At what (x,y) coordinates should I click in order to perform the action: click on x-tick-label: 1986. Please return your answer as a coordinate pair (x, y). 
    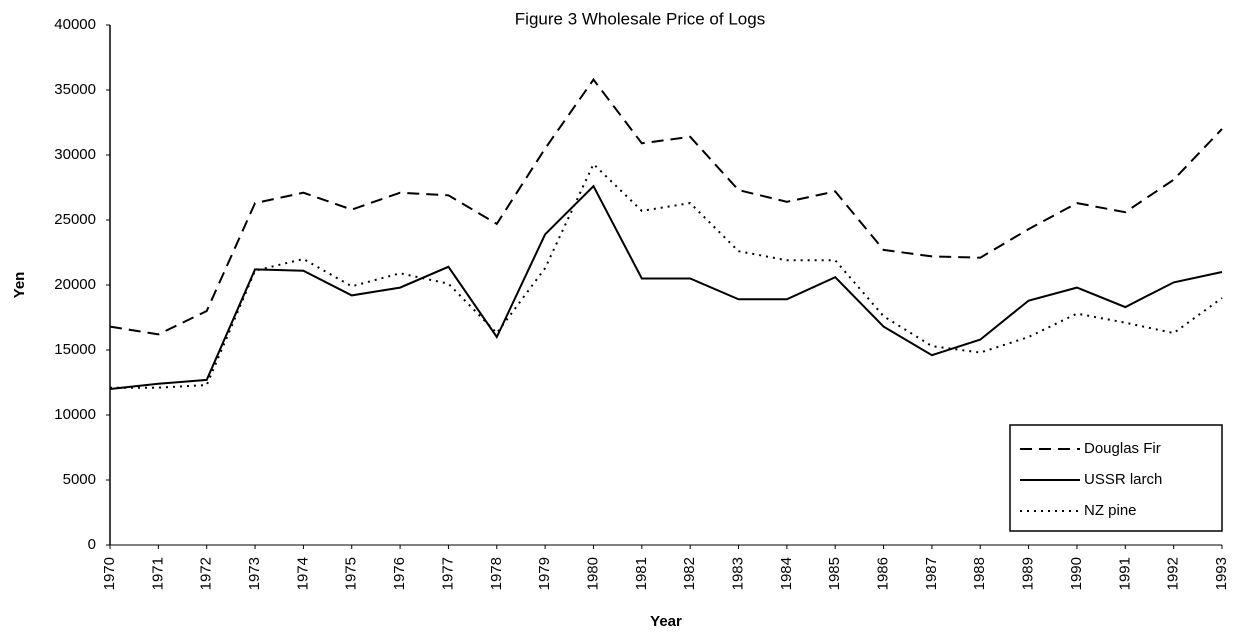
    Looking at the image, I should click on (883, 573).